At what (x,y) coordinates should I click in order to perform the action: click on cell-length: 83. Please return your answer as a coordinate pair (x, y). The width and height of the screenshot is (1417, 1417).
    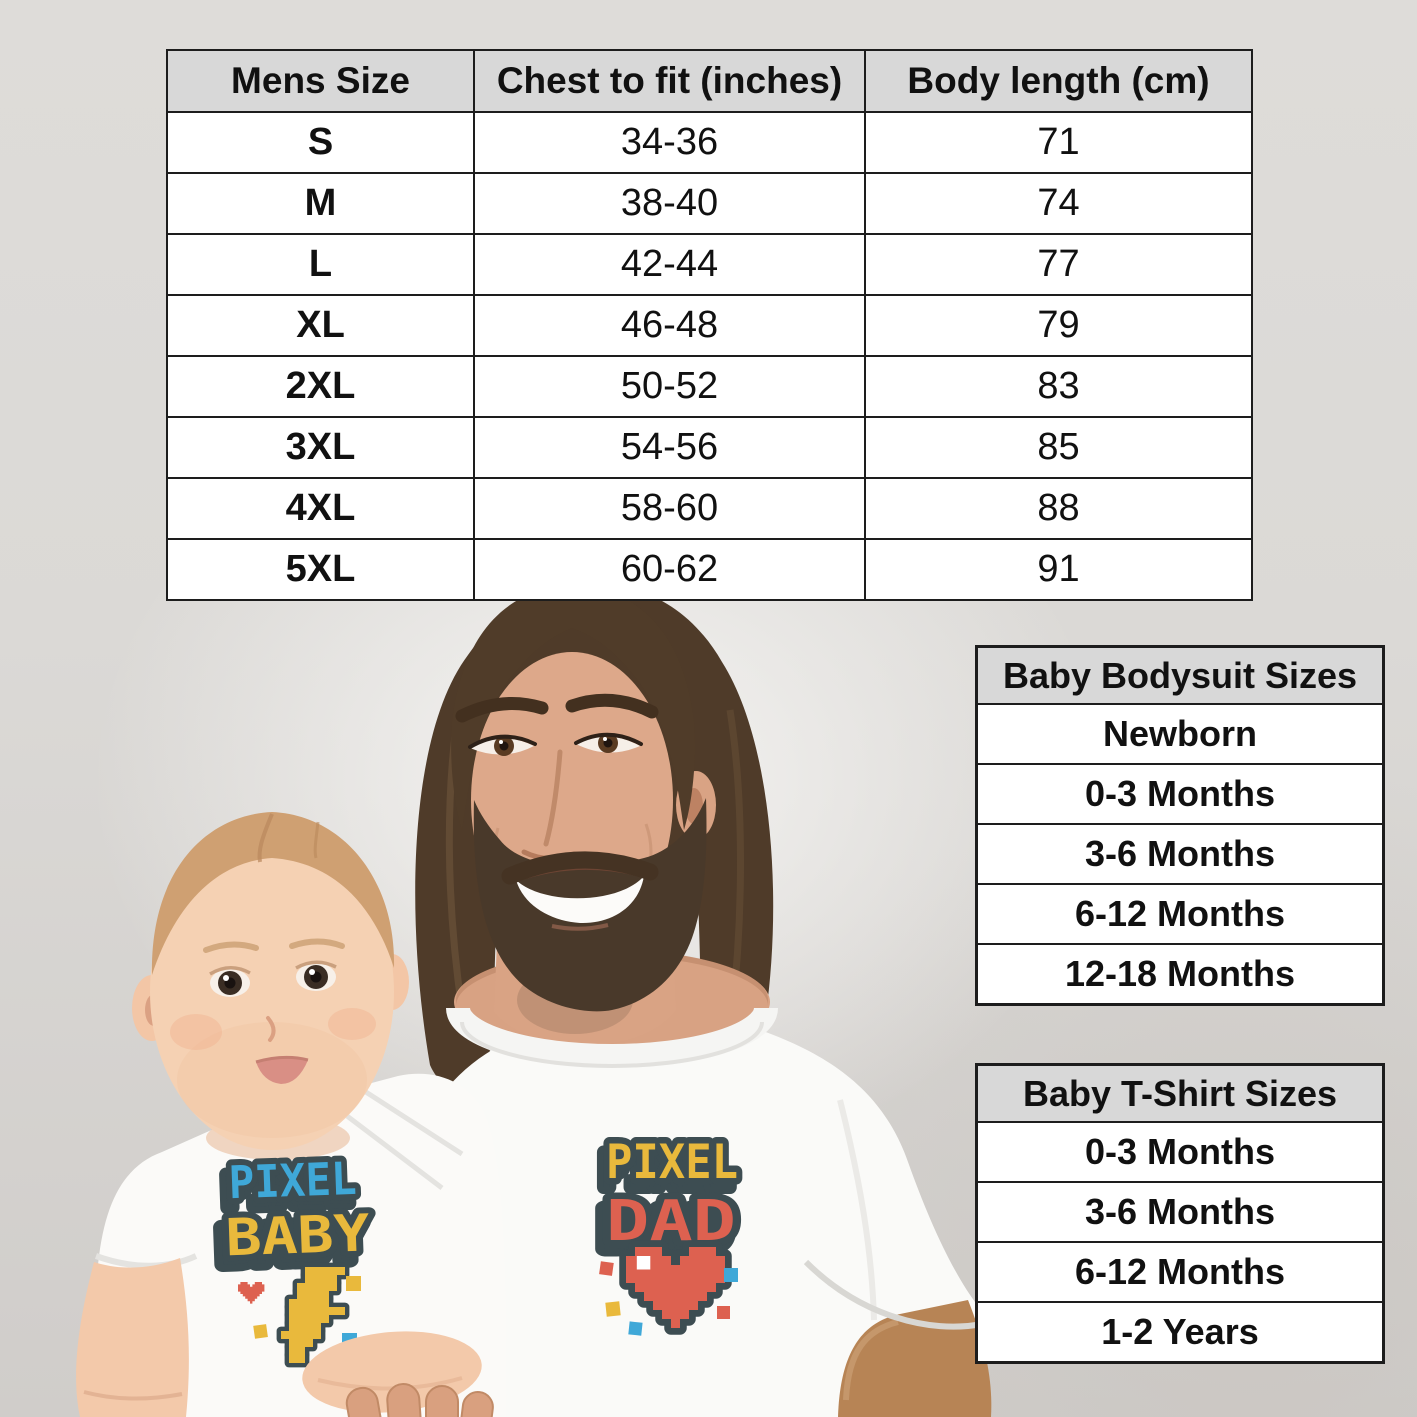
    Looking at the image, I should click on (1058, 386).